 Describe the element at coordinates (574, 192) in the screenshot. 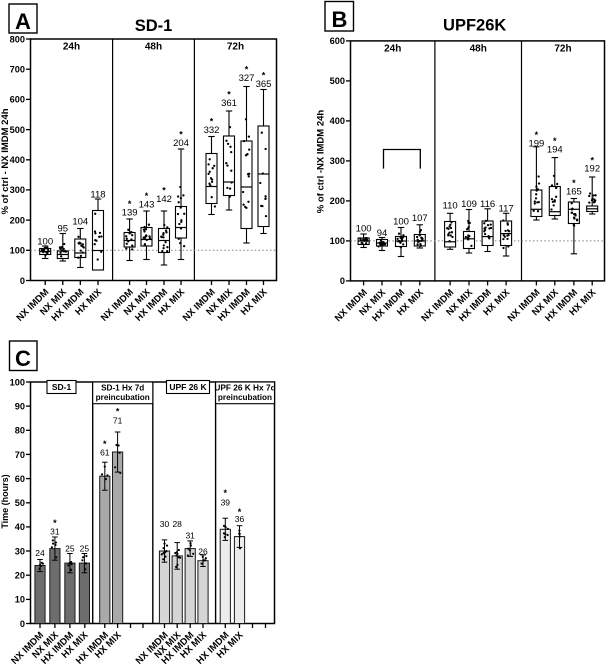

I see `svg-text: 165` at that location.